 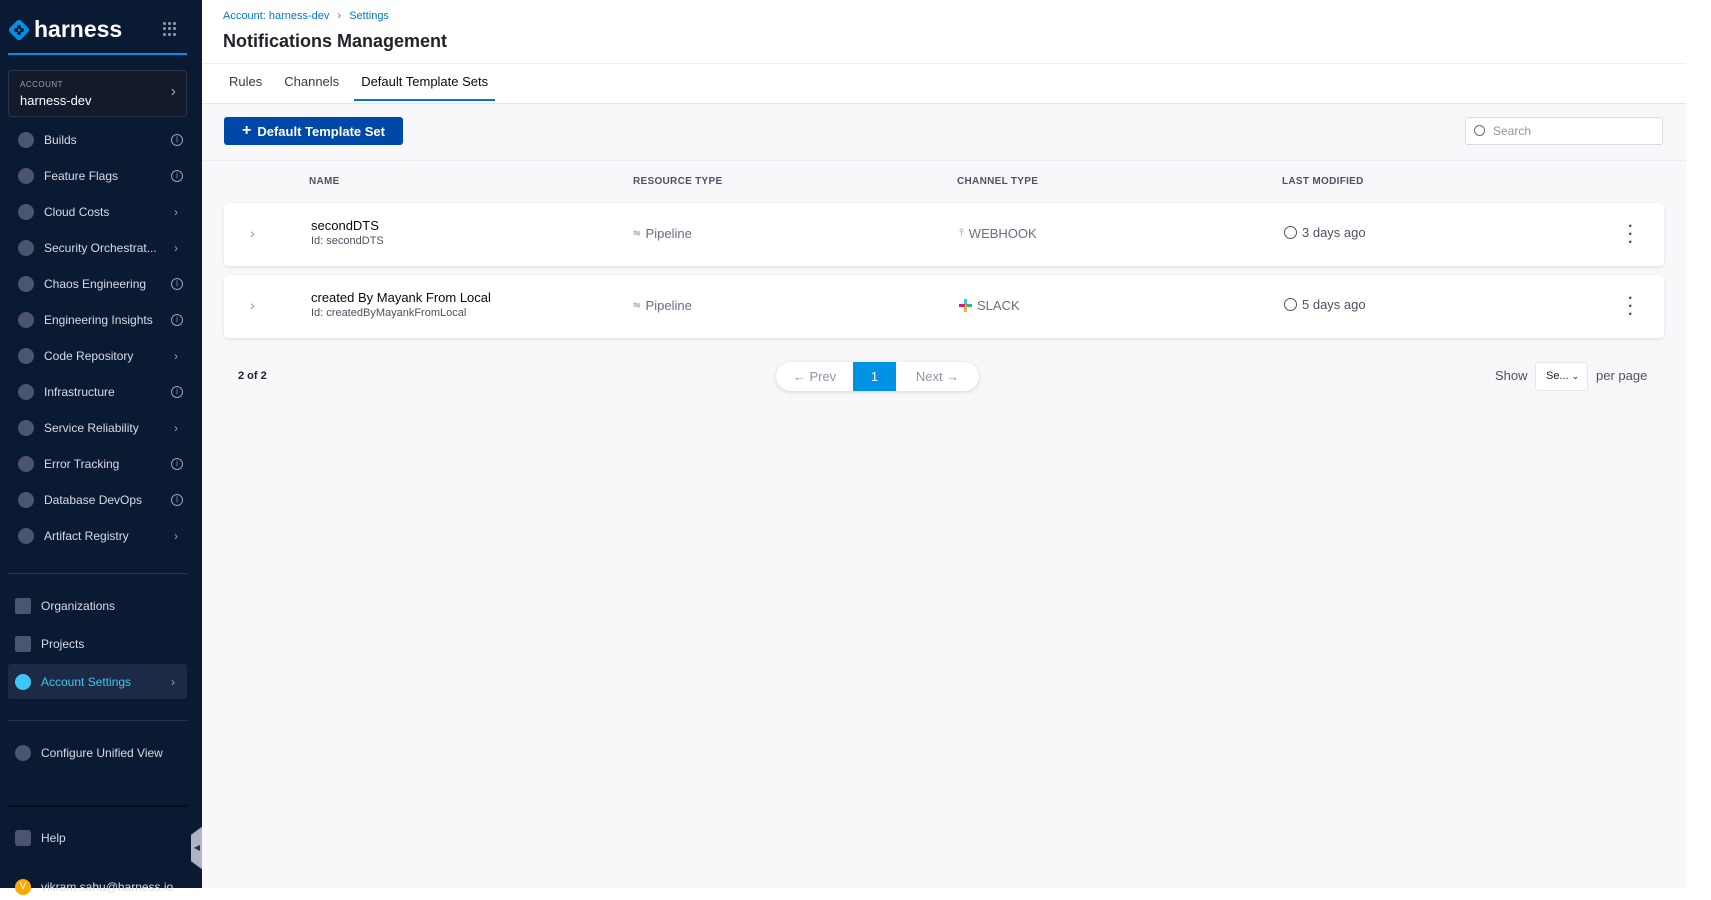 I want to click on sidebar-item-cloud-costs: Cloud Costs ›, so click(x=100, y=212).